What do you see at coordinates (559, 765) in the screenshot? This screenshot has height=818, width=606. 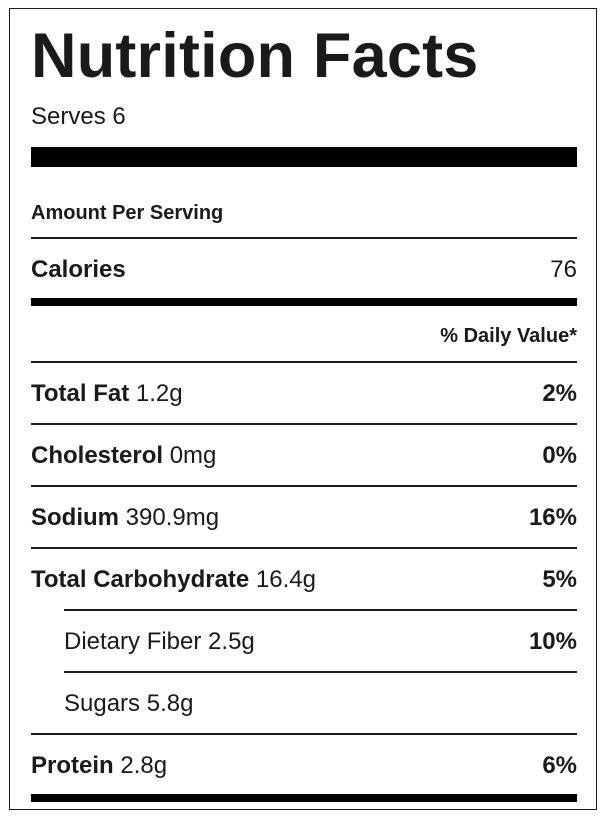 I see `nutrient-daily-value: 6%` at bounding box center [559, 765].